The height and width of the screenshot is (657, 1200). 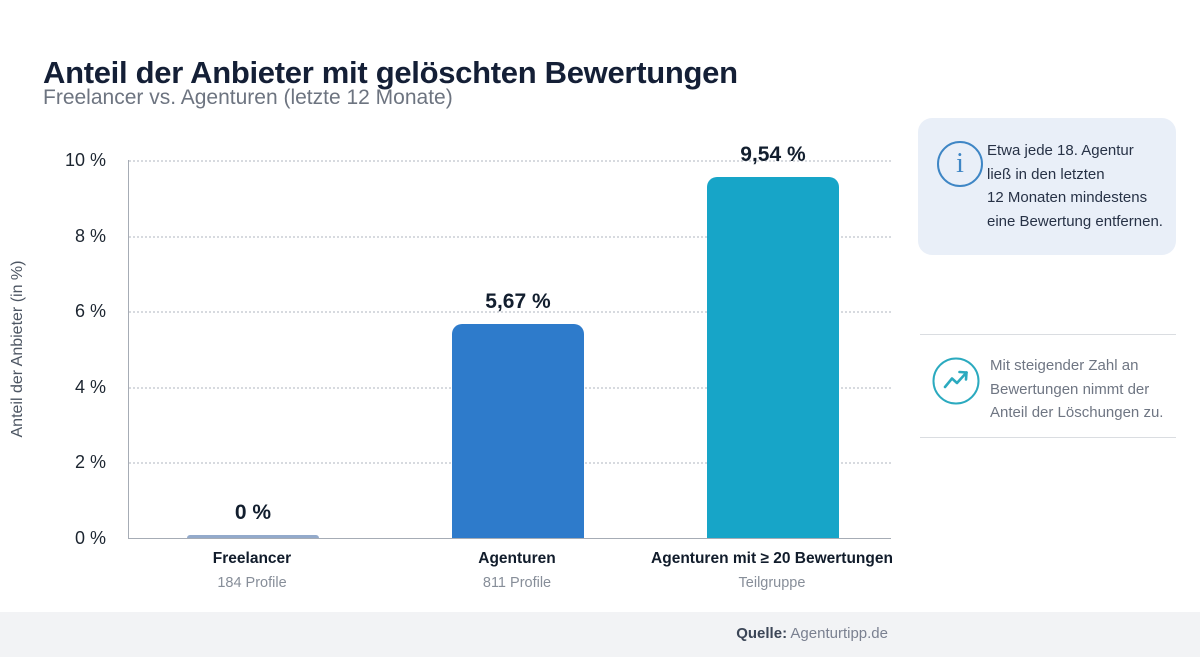 What do you see at coordinates (1060, 150) in the screenshot?
I see `info-card-text-line: Etwa jede 18. Agentur` at bounding box center [1060, 150].